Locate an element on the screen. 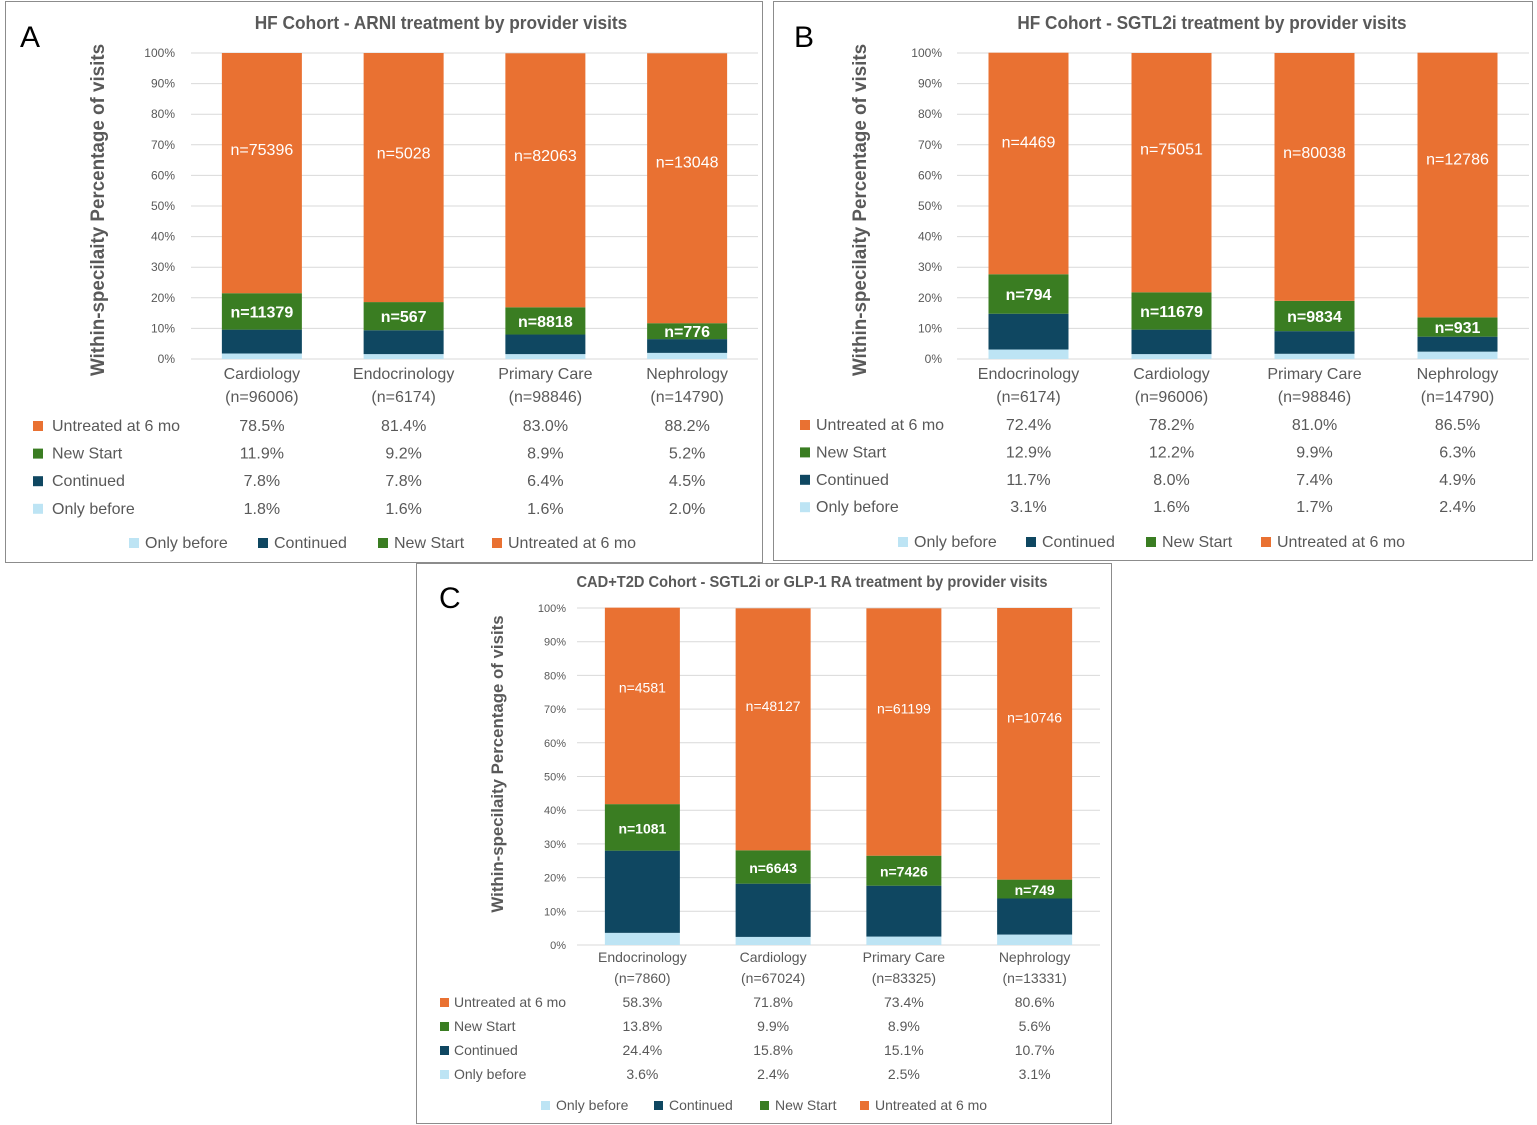 The height and width of the screenshot is (1125, 1537). chart-c-bar-label: n=4581 is located at coordinates (642, 687).